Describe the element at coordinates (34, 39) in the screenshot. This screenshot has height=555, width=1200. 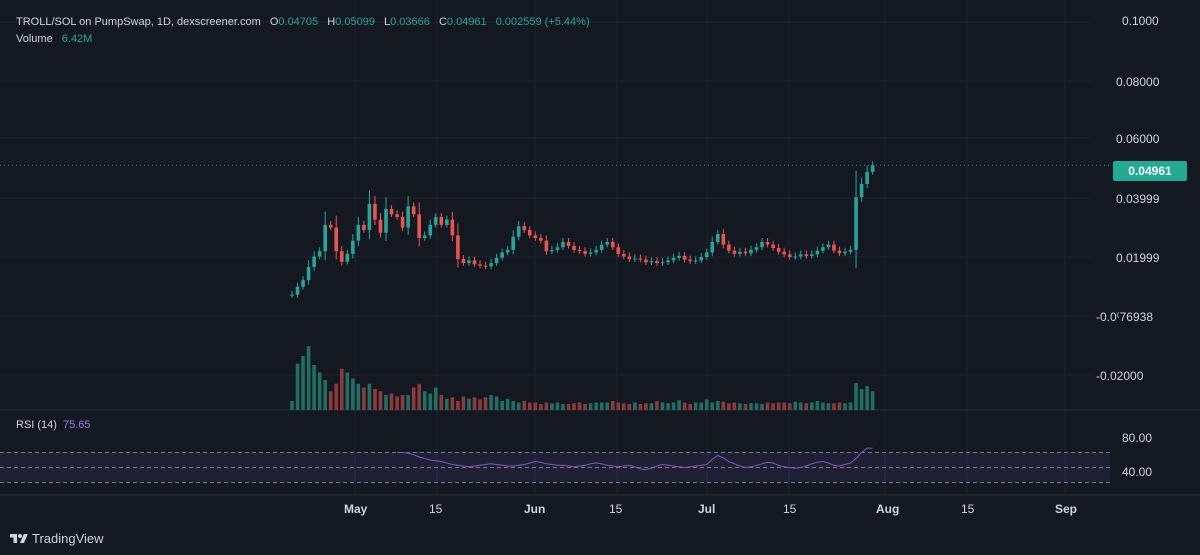
I see `volume-label: Volume` at that location.